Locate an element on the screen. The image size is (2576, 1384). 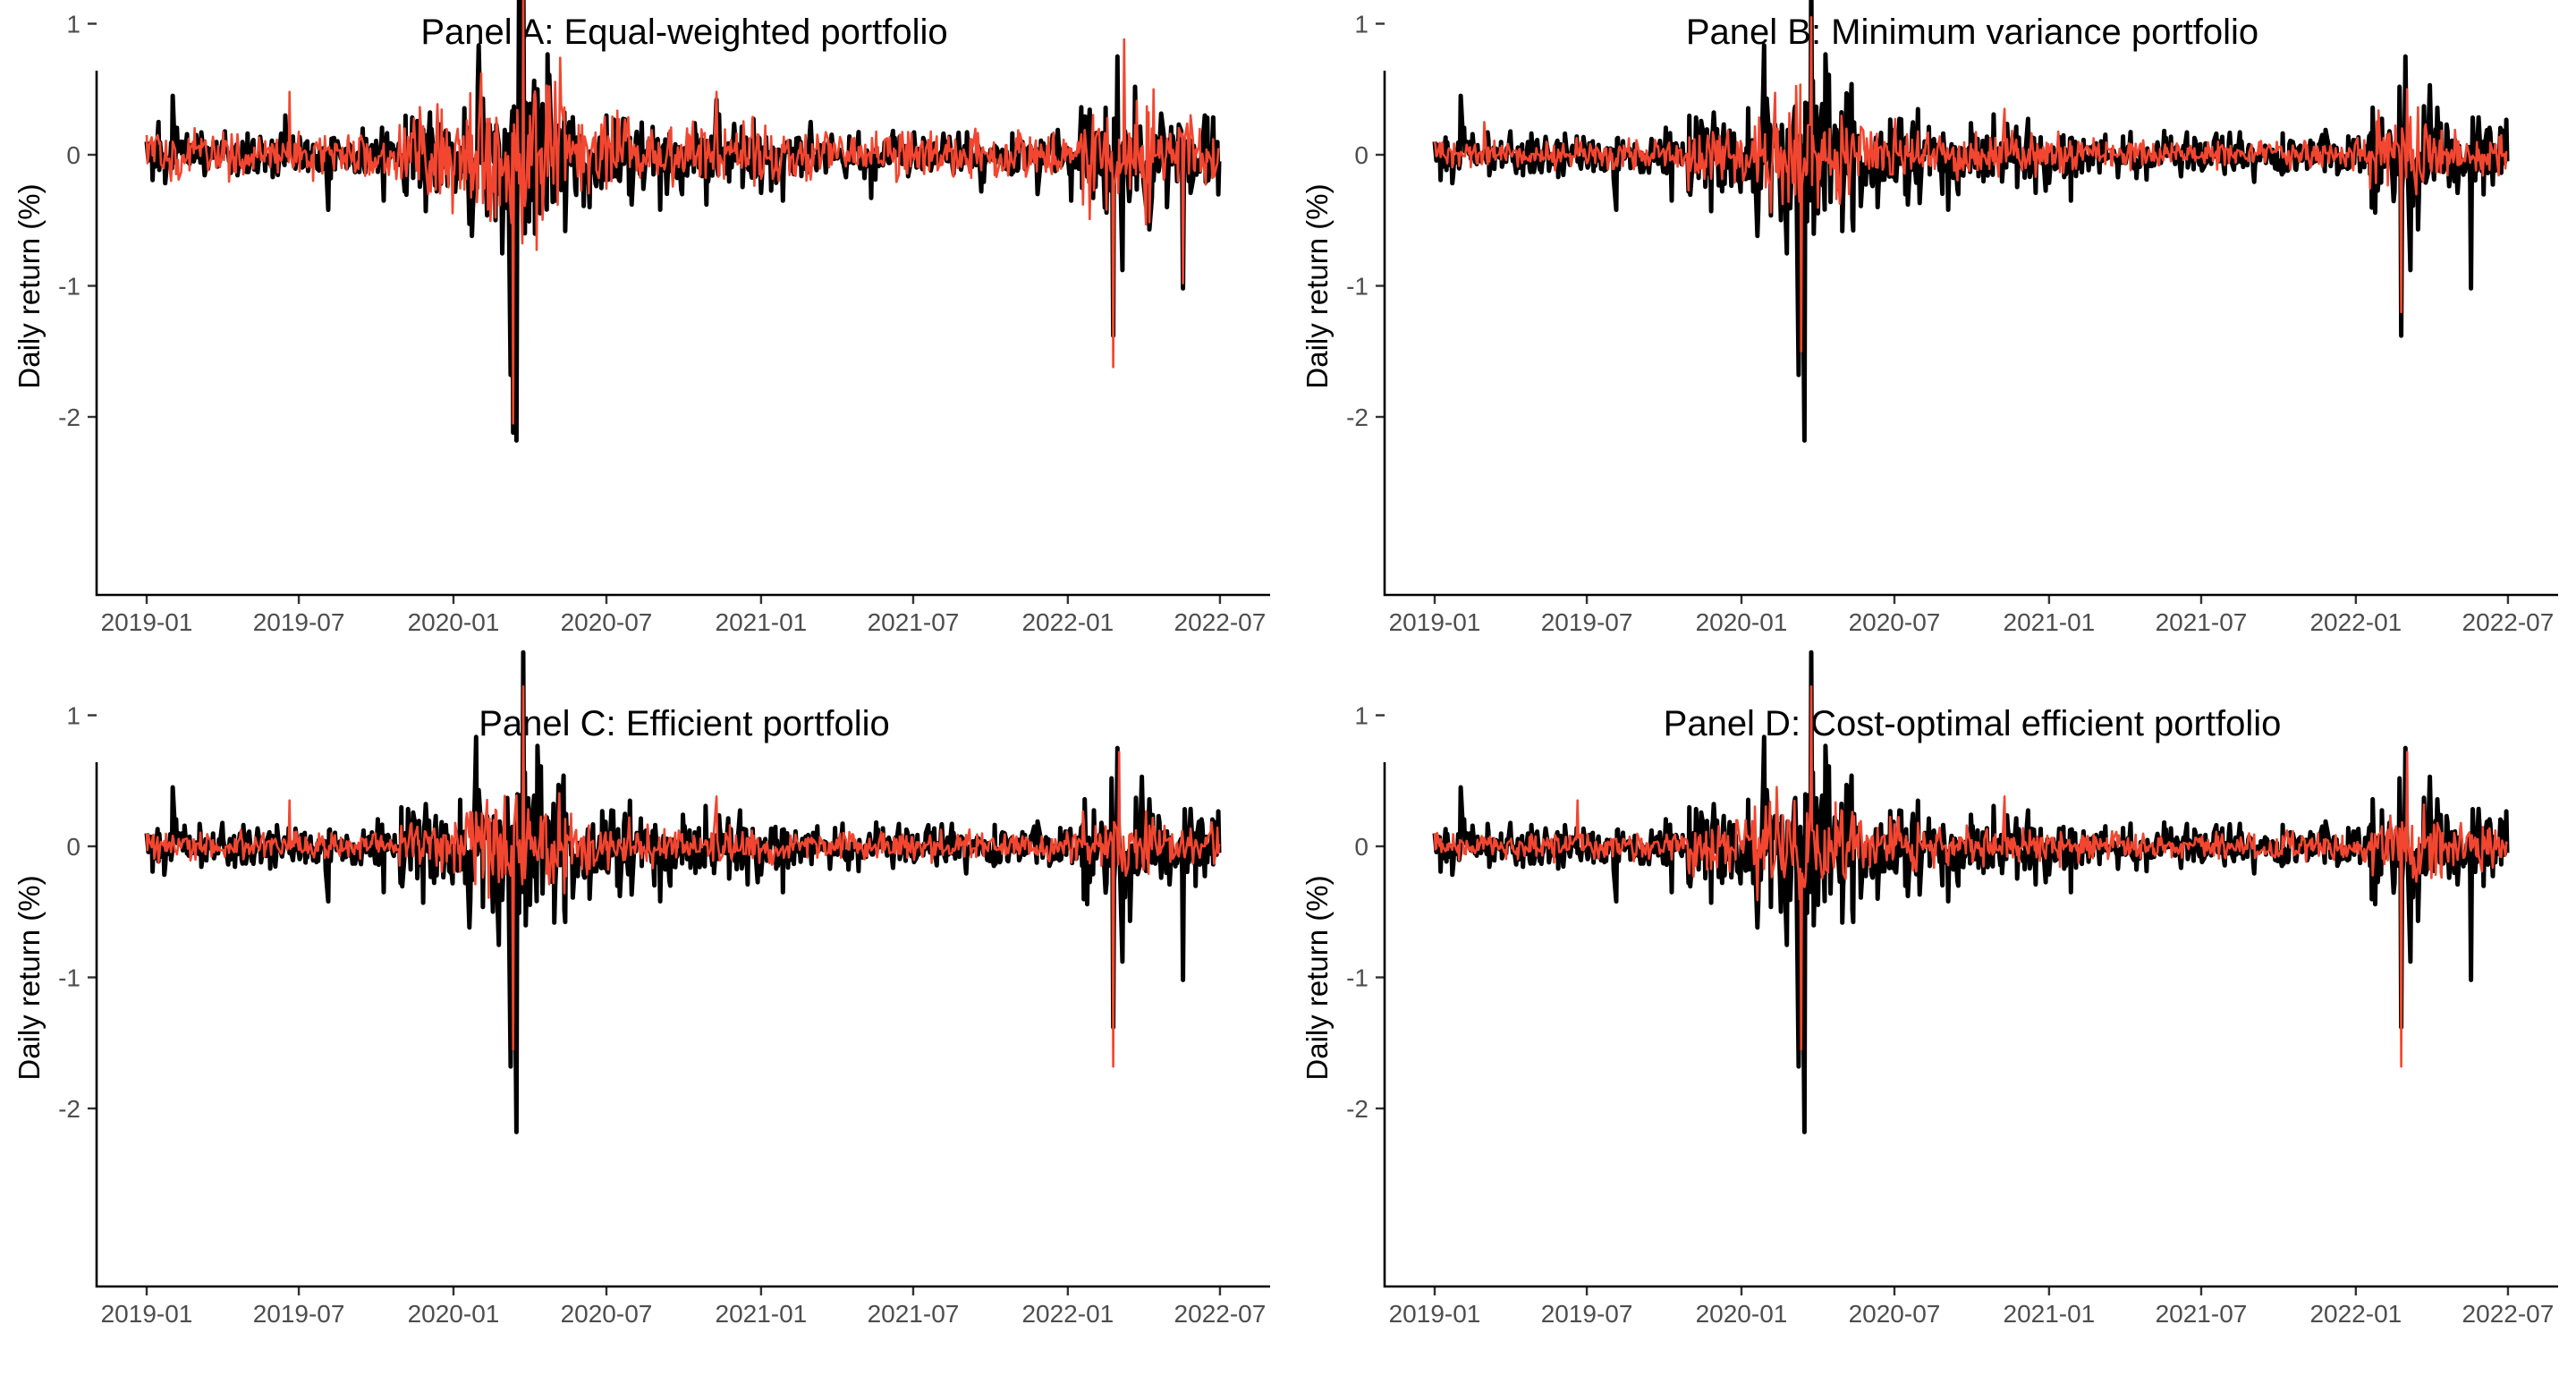
panel-c-y-tick-label: 1 is located at coordinates (73, 716).